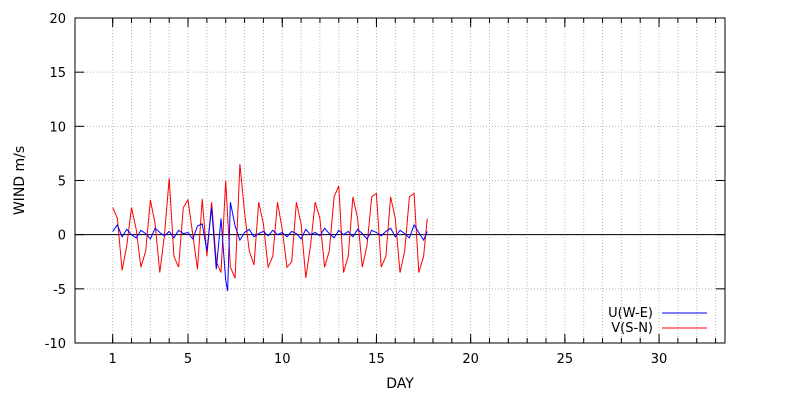  Describe the element at coordinates (270, 247) in the screenshot. I see `series-line-u-w-e` at that location.